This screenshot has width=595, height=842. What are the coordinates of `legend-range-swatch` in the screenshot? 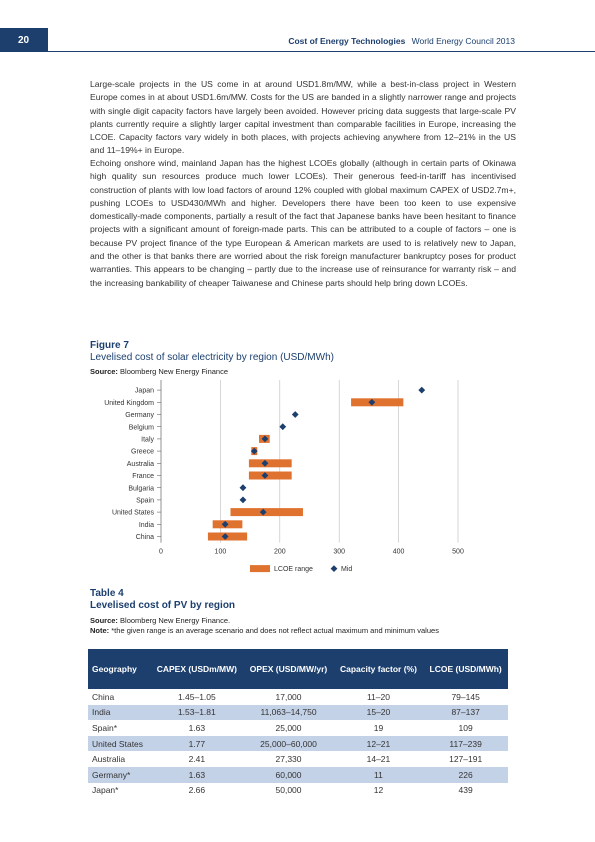 It's located at (260, 569).